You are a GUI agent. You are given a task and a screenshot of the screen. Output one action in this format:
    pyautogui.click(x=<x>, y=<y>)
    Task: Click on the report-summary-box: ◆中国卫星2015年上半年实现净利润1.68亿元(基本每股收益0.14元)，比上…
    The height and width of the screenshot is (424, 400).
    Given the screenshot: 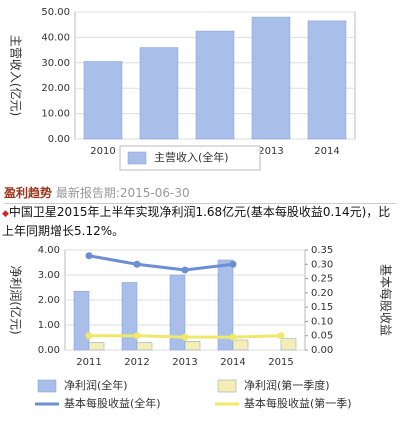 What is the action you would take?
    pyautogui.click(x=199, y=222)
    